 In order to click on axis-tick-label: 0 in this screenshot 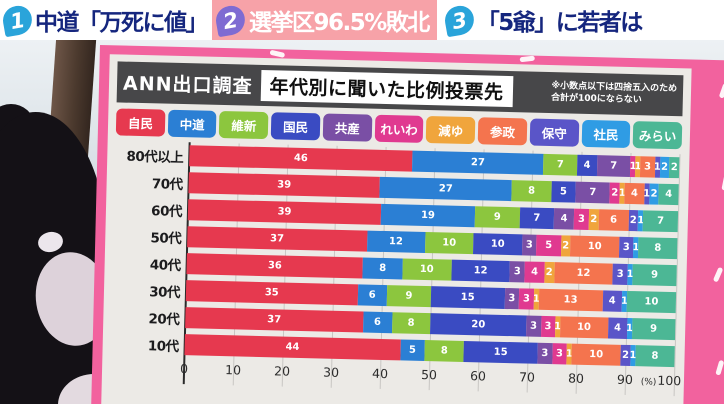, I will do `click(184, 369)`.